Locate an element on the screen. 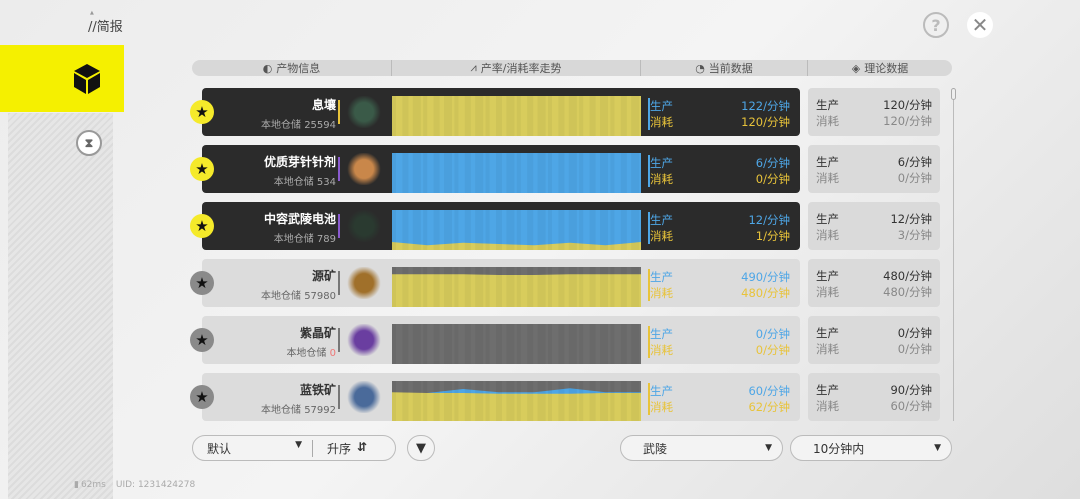  product-row: ★ 优质芽针针剂 本地仓储 534 生产 6/分钟 消耗 0/分钟 is located at coordinates (495, 169).